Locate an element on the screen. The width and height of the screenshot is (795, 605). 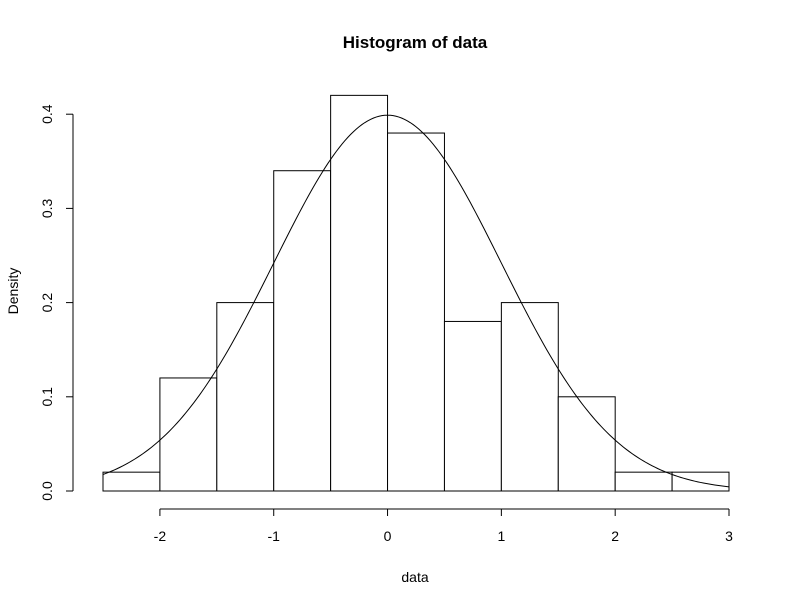
y-tick-label: 0.3 is located at coordinates (47, 208).